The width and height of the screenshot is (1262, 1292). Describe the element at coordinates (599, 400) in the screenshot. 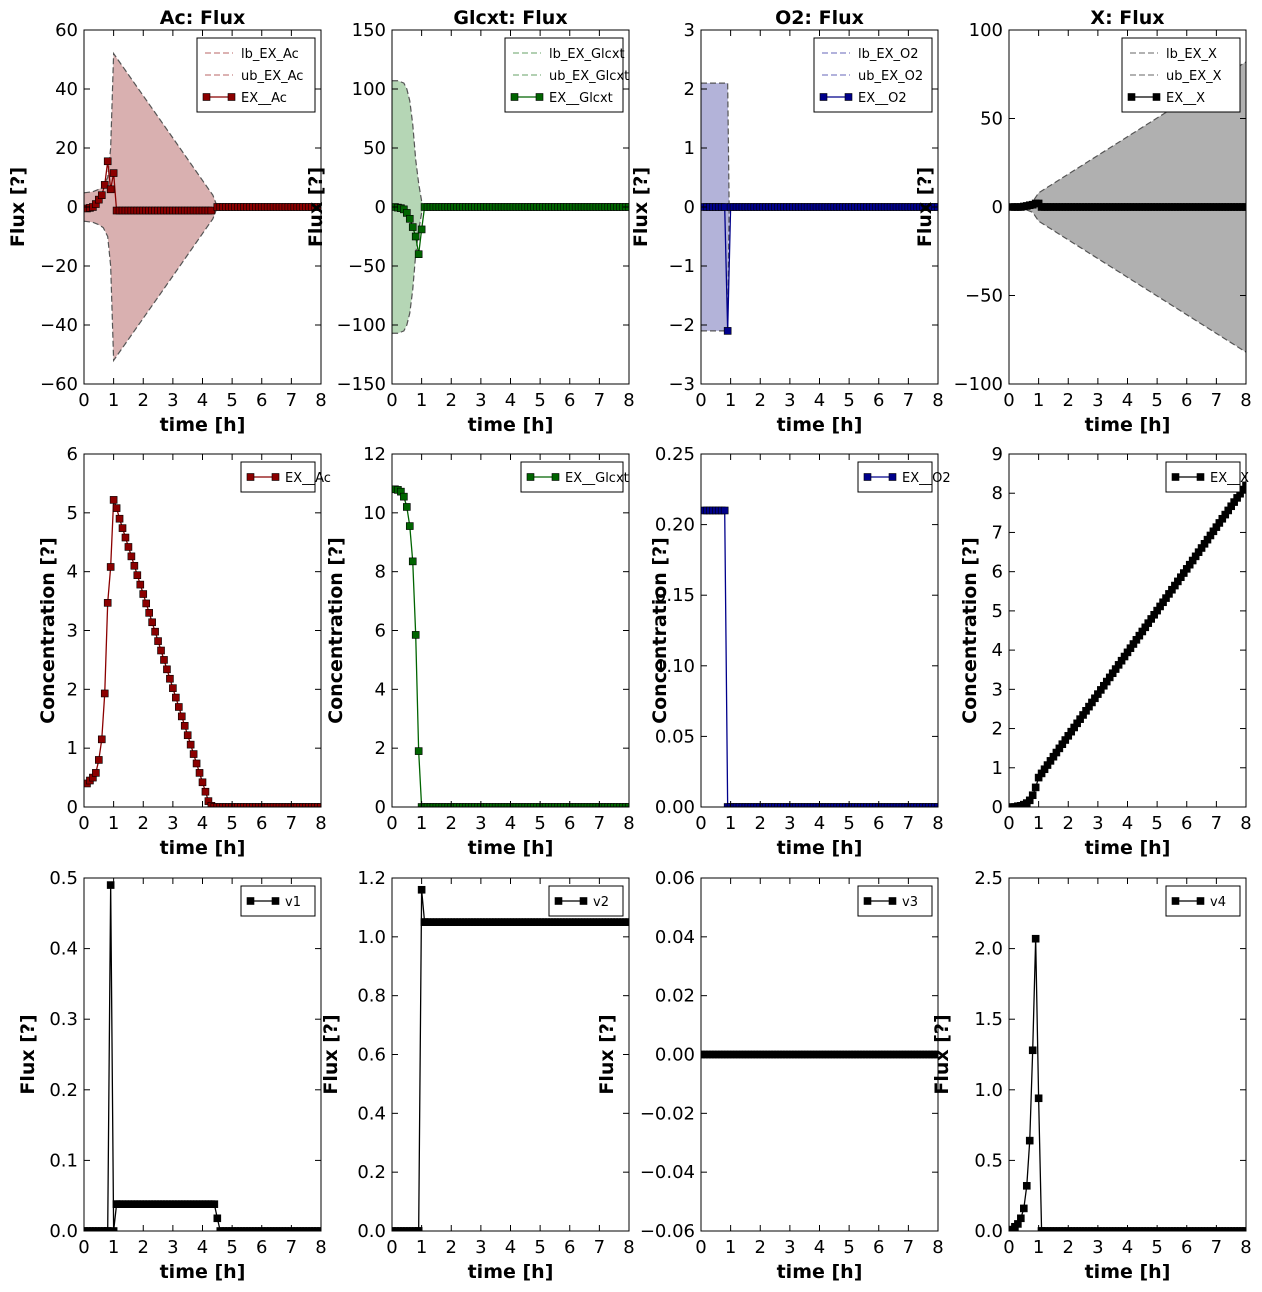

I see `x-tick-label: 7` at that location.